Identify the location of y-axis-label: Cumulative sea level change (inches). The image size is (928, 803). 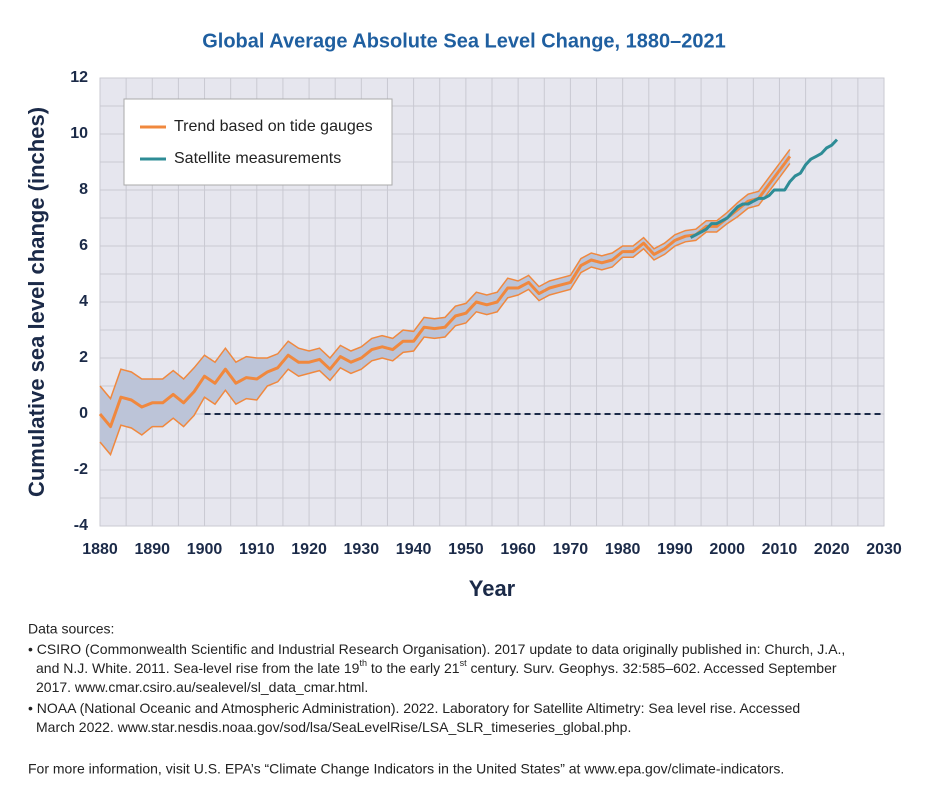
(36, 302).